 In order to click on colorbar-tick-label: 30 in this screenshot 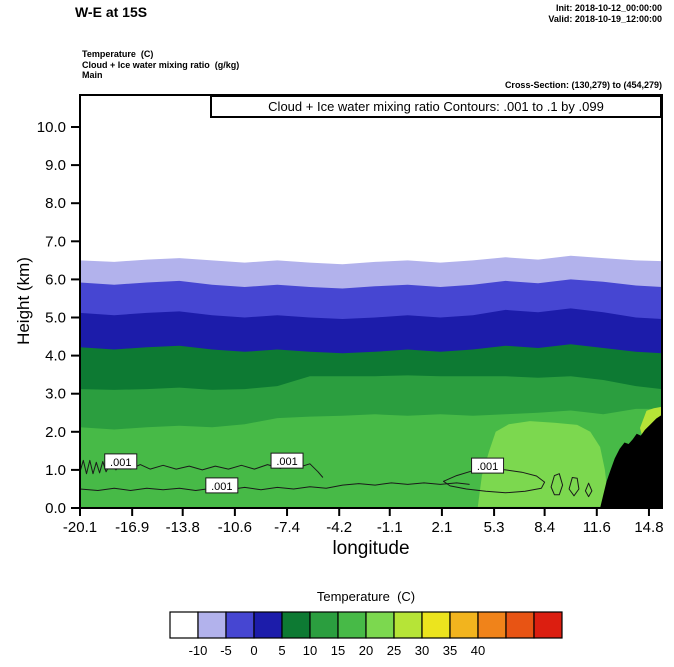, I will do `click(422, 650)`.